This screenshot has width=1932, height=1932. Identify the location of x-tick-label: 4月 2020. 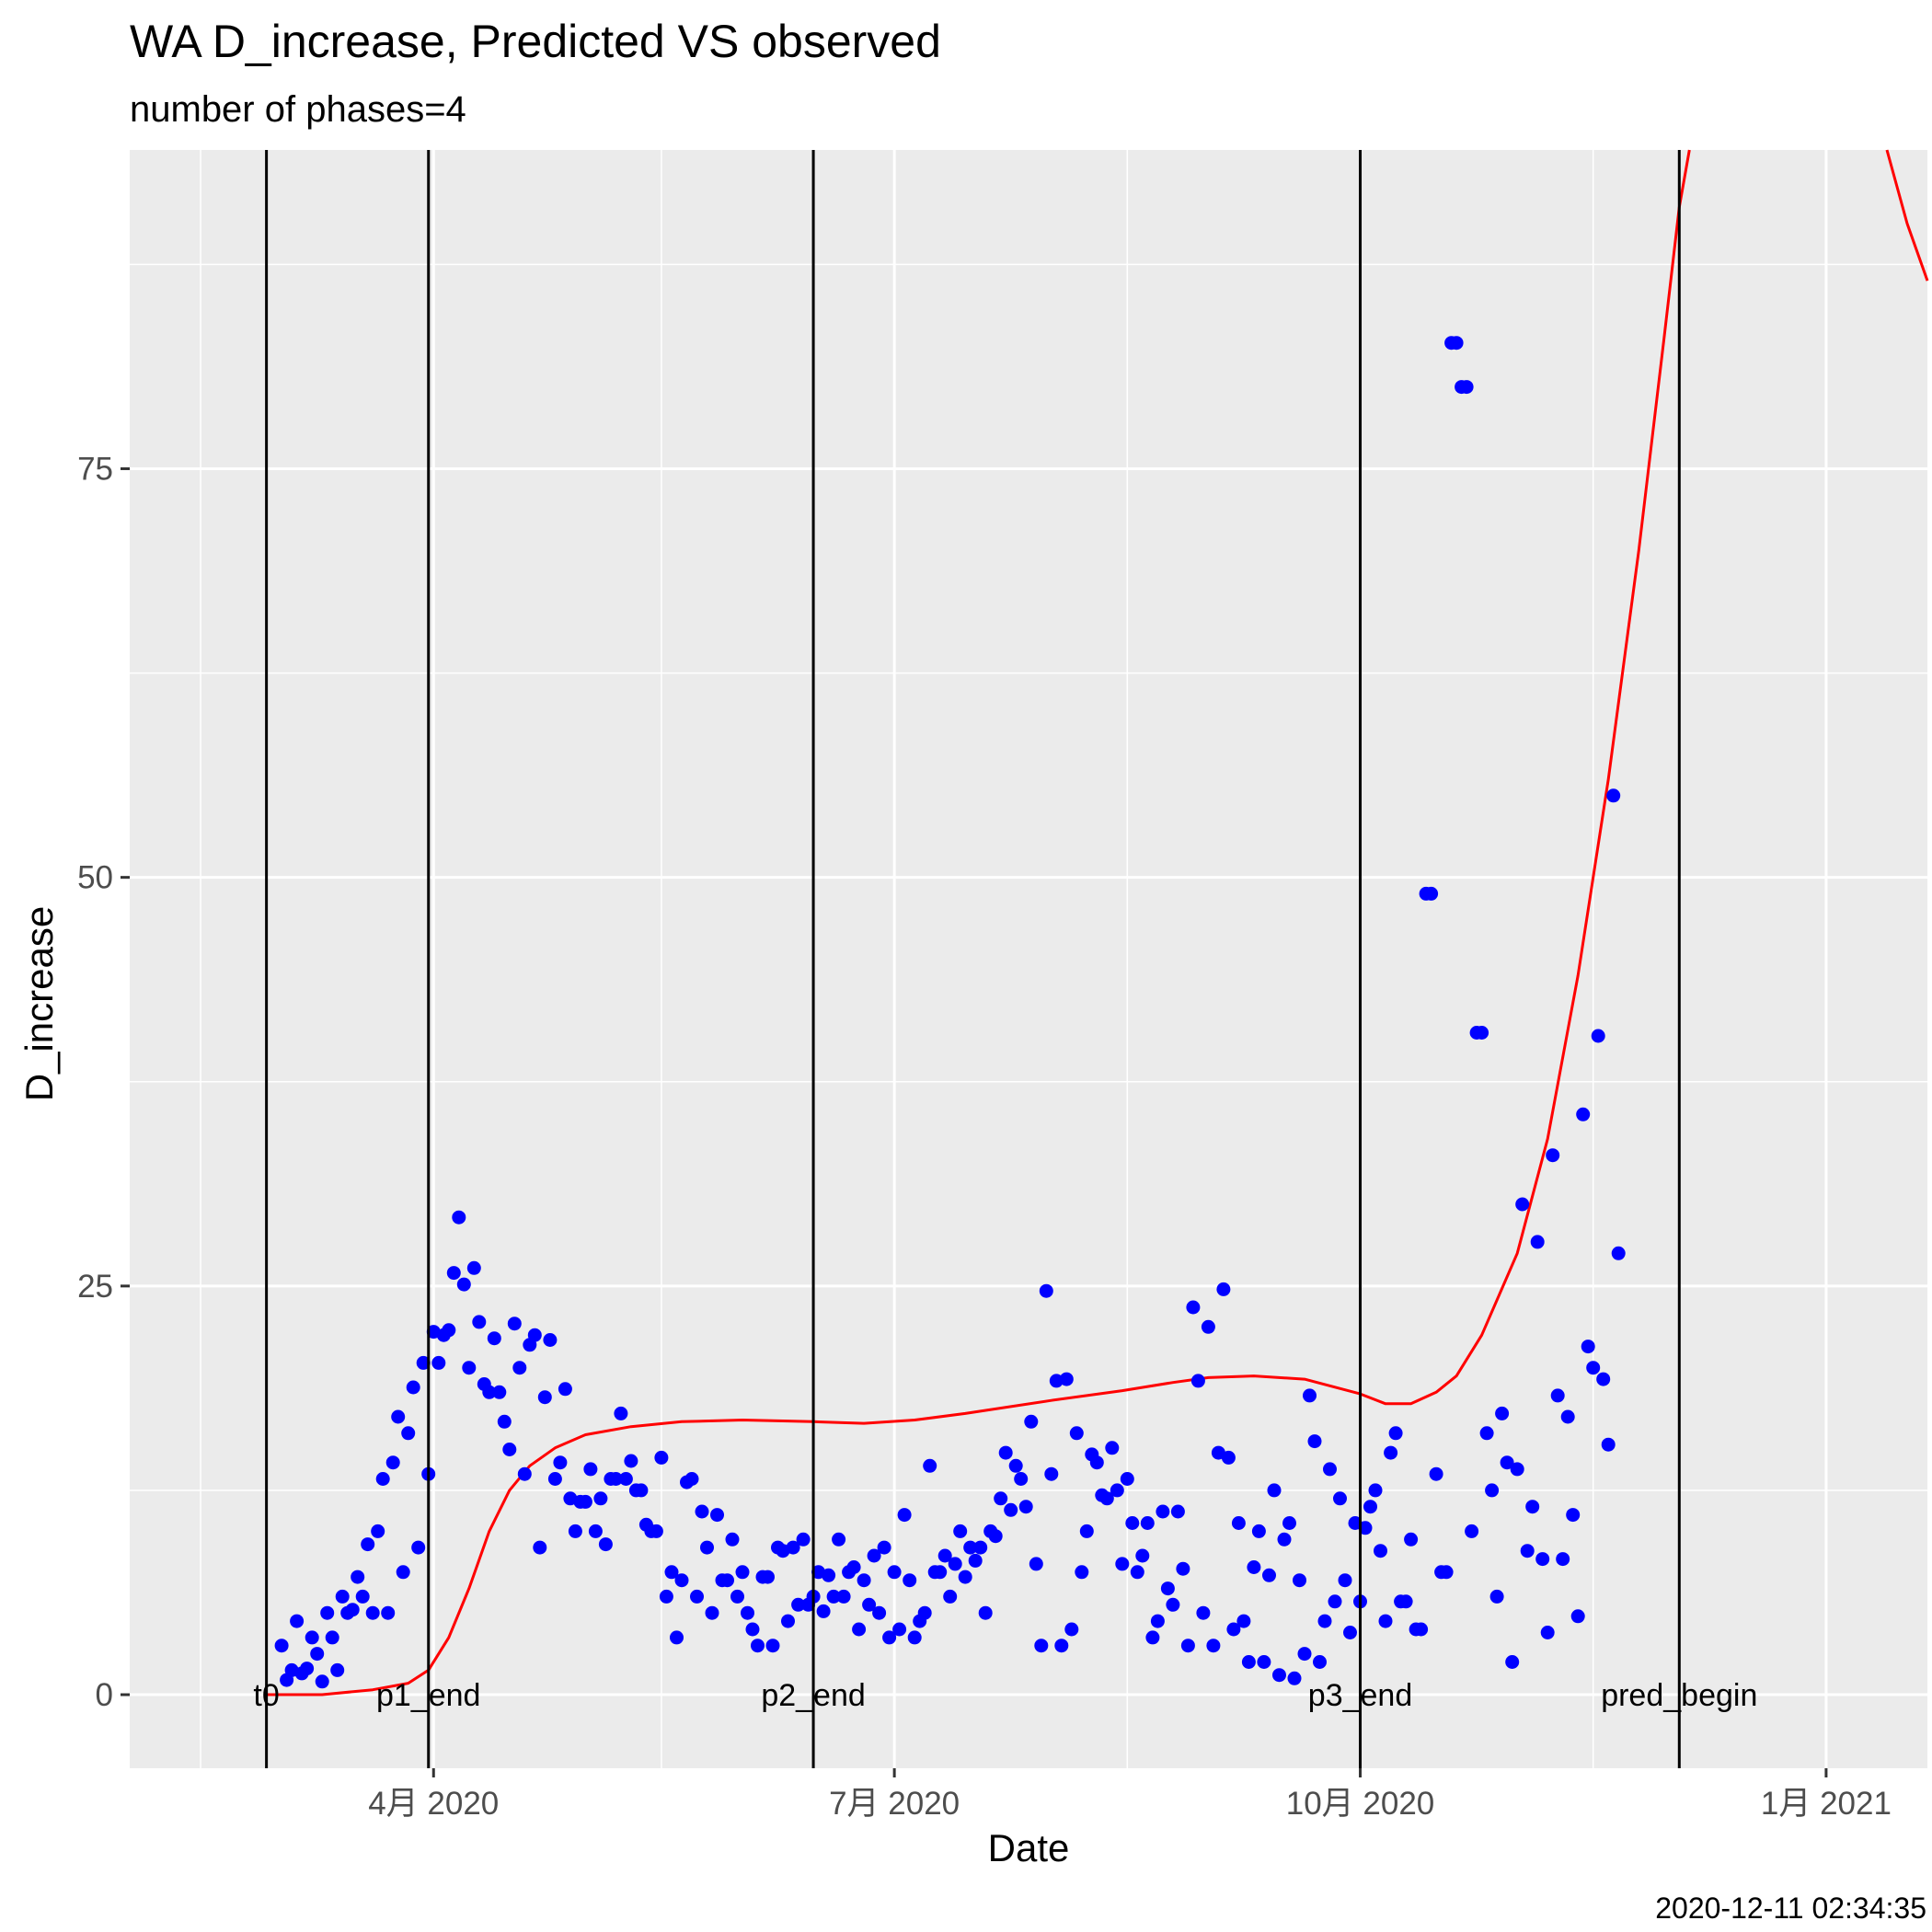
(433, 1804).